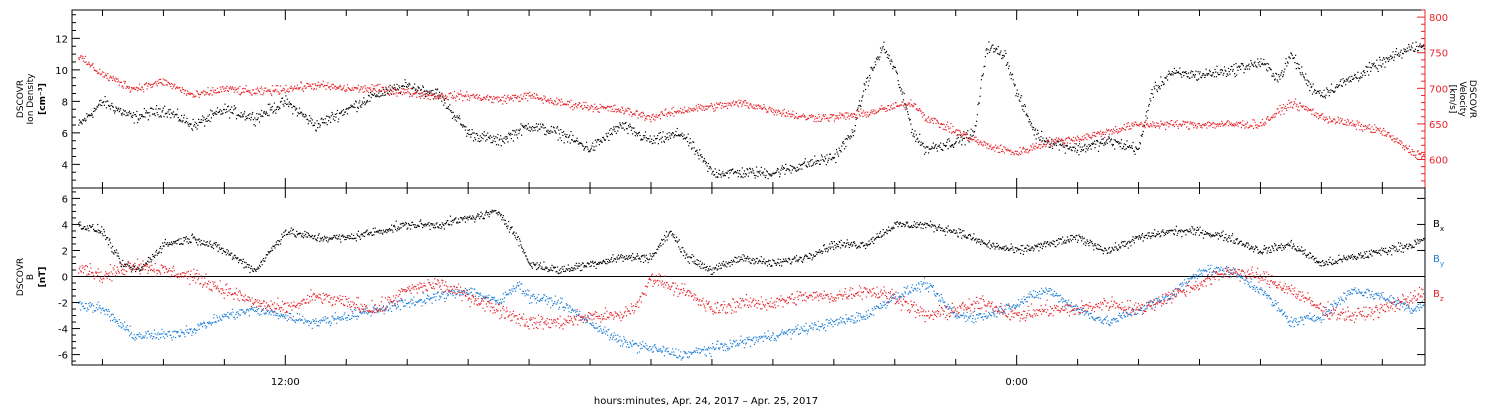 The width and height of the screenshot is (1500, 410). What do you see at coordinates (61, 39) in the screenshot?
I see `density-tick-label: 12` at bounding box center [61, 39].